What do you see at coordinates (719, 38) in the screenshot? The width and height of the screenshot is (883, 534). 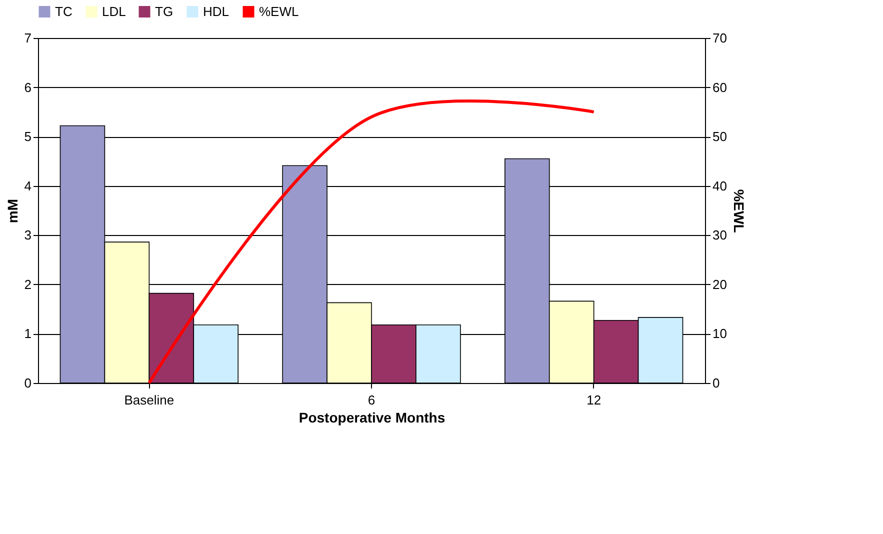 I see `y2-tick-label: 70` at bounding box center [719, 38].